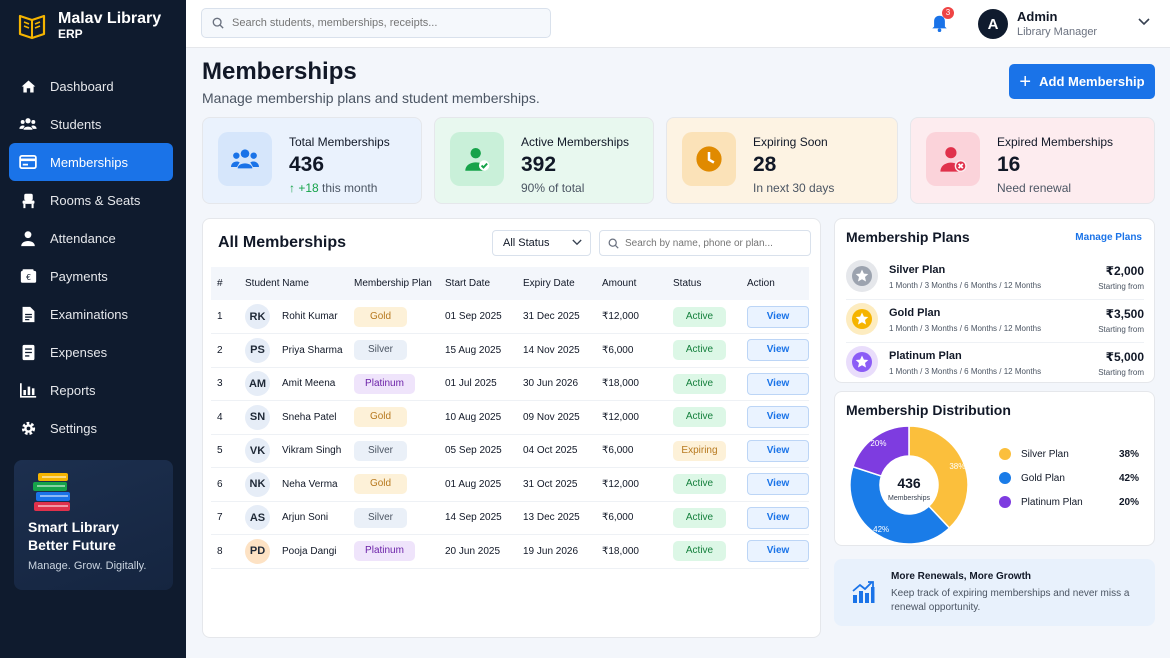  Describe the element at coordinates (473, 484) in the screenshot. I see `start-date: 01 Aug 2025` at that location.